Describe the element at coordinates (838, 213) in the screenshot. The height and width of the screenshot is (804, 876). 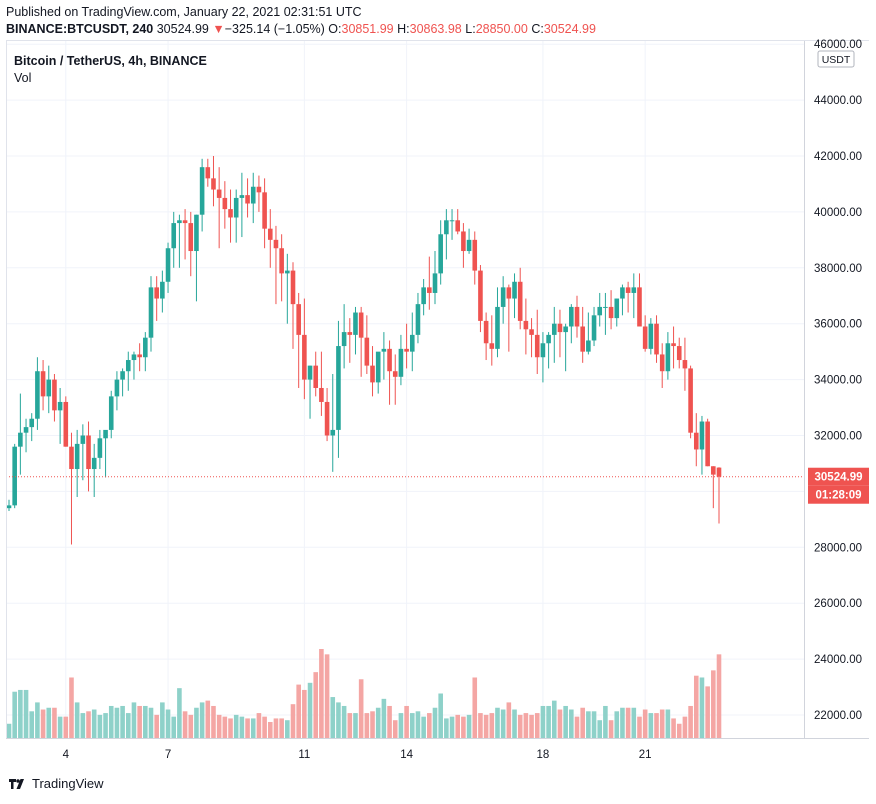
I see `y-tick-label: 40000.00` at that location.